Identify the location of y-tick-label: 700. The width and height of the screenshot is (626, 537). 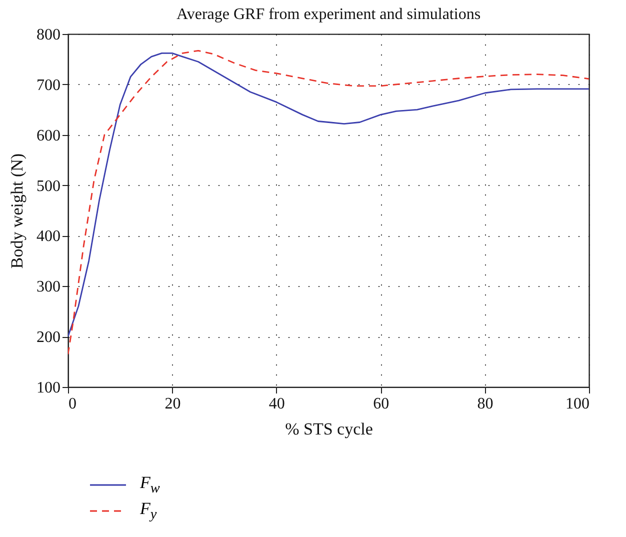
(48, 85).